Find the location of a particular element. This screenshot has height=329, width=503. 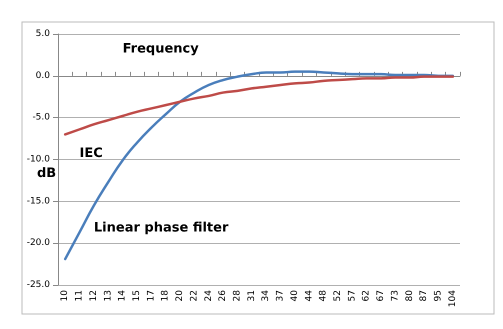

x-tick-label: 12 is located at coordinates (93, 296).